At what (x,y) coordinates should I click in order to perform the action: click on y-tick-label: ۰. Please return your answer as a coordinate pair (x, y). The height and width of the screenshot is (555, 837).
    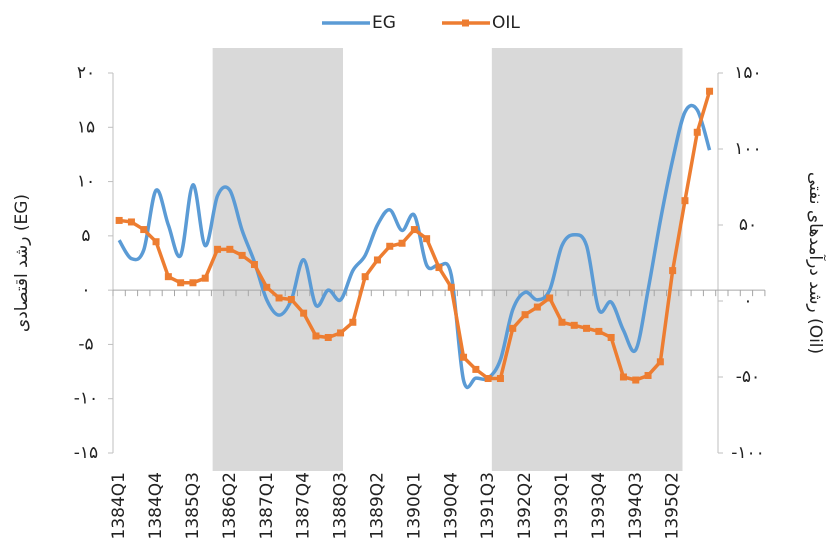
    Looking at the image, I should click on (85, 290).